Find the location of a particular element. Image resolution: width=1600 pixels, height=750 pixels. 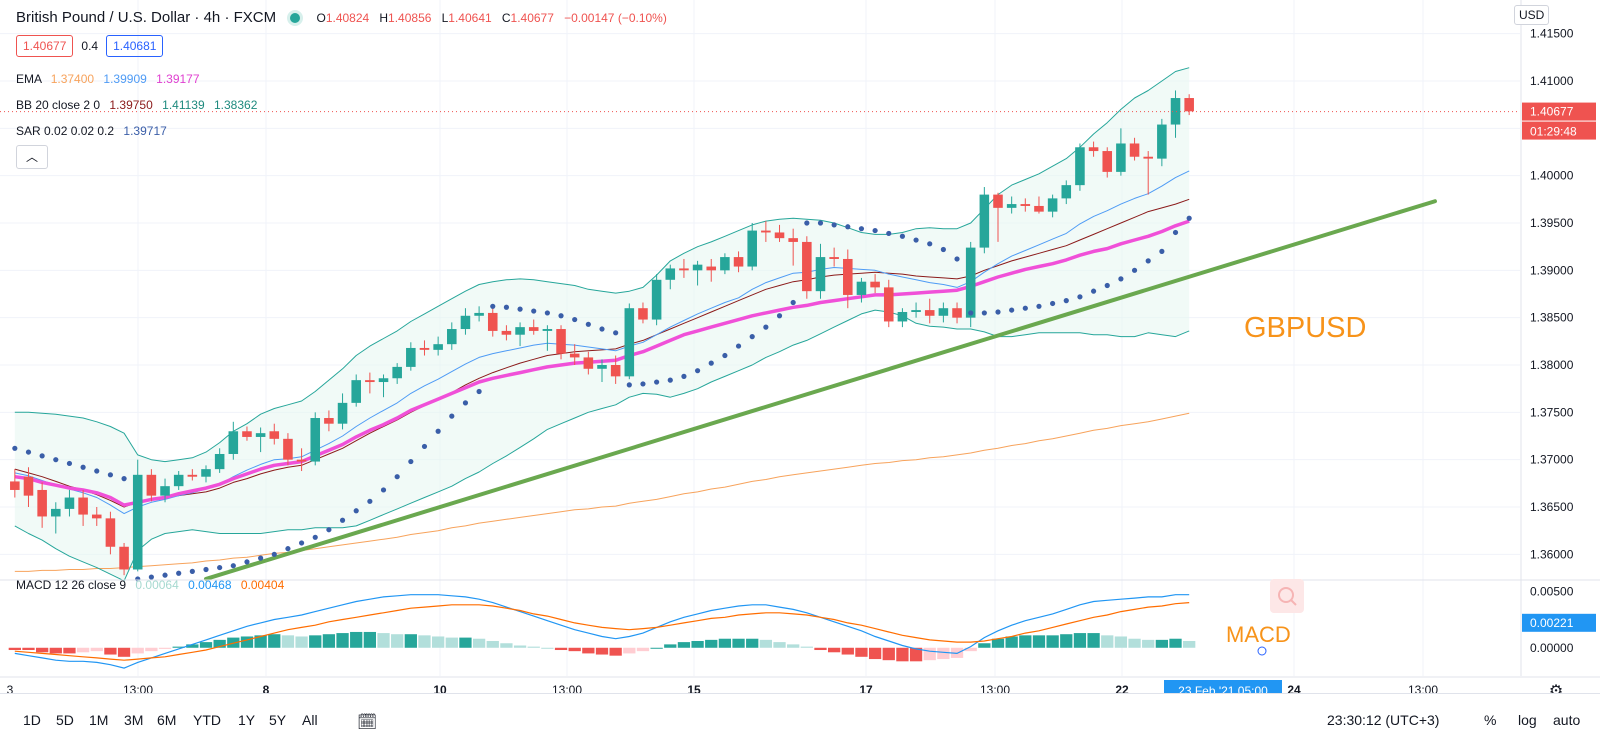

clock: 23:30:12 (UTC+3) is located at coordinates (1383, 720).